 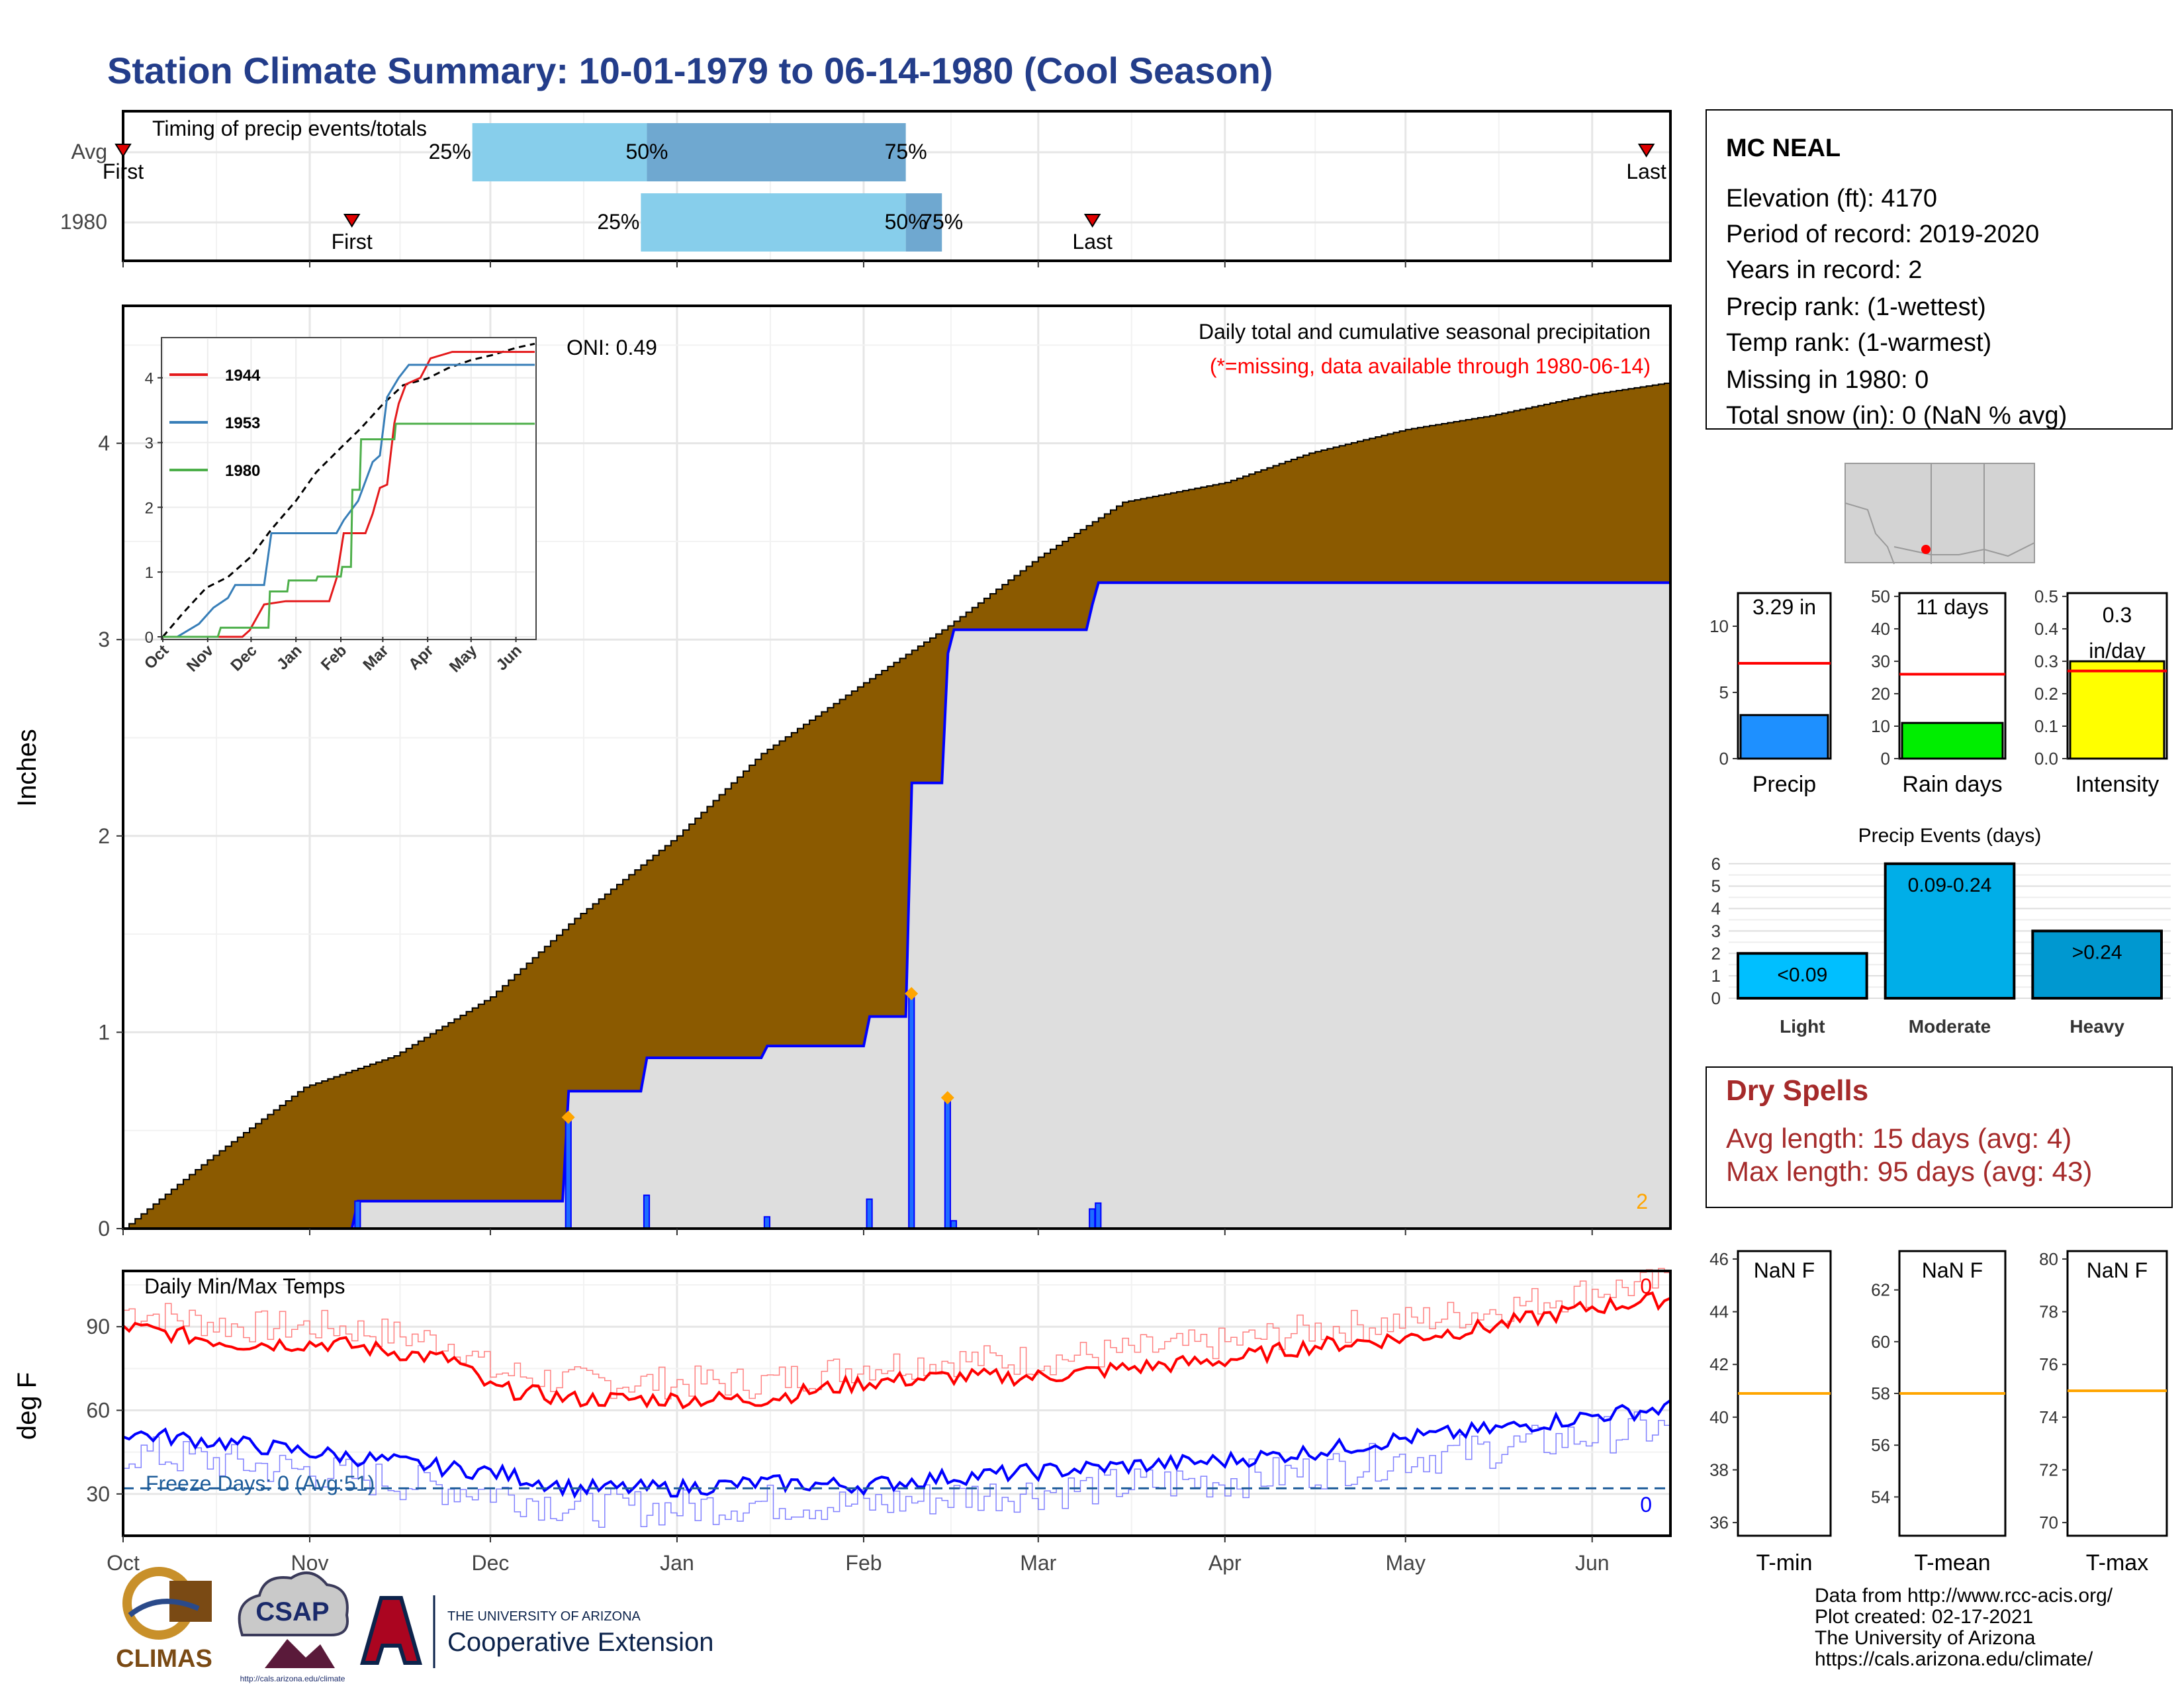 What do you see at coordinates (2048, 1417) in the screenshot?
I see `temp-box-tick-label: 74` at bounding box center [2048, 1417].